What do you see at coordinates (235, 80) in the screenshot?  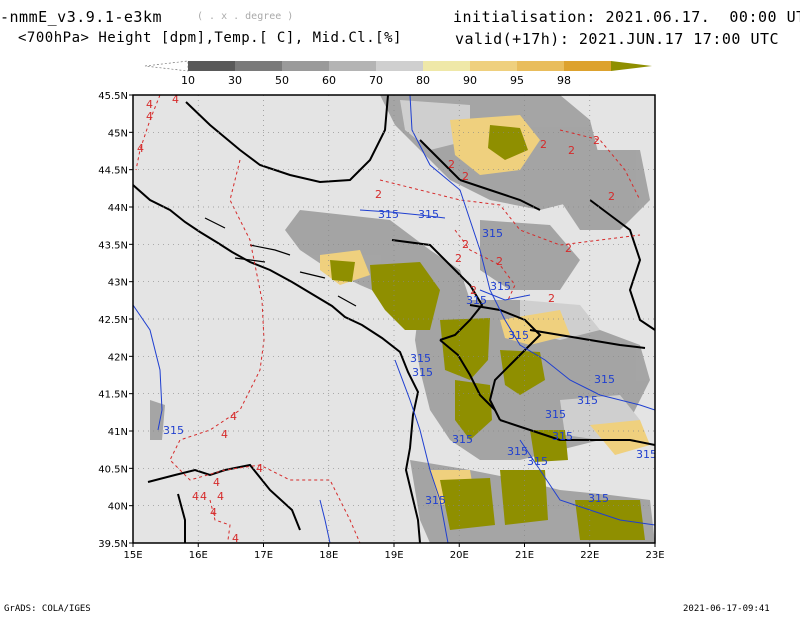 I see `colorbar-label: 30` at bounding box center [235, 80].